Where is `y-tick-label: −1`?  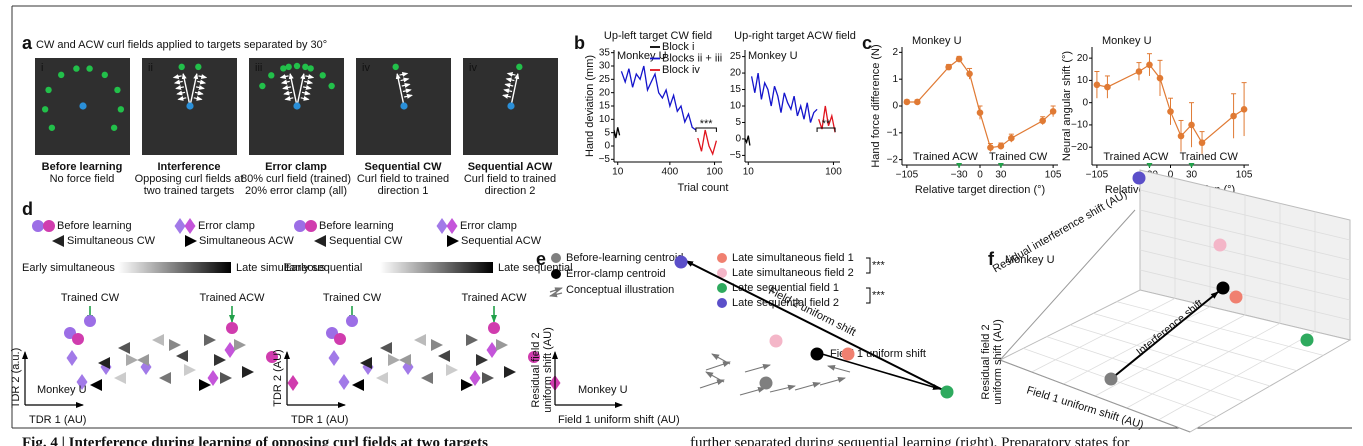 y-tick-label: −1 is located at coordinates (893, 132).